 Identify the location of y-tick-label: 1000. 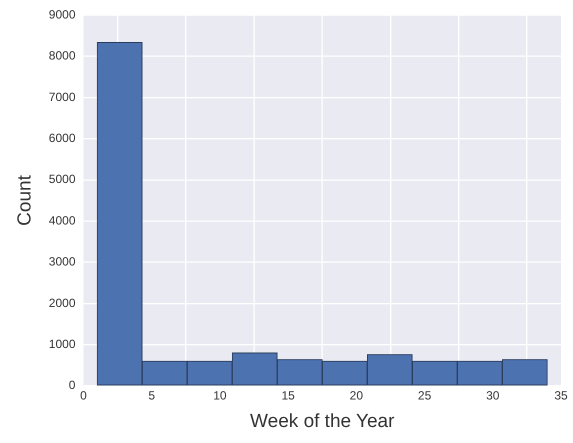
(62, 343).